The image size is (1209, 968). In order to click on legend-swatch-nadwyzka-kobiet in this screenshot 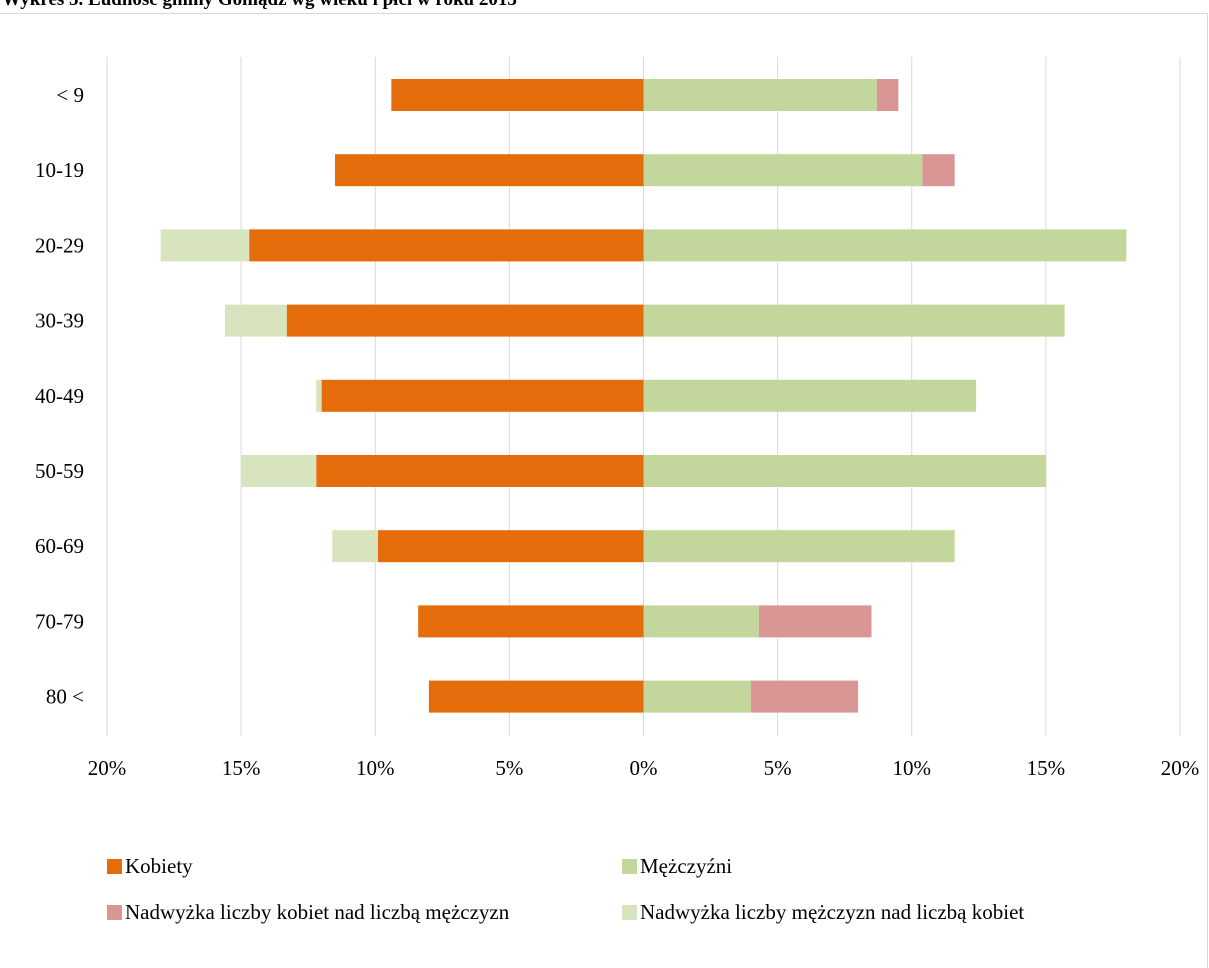, I will do `click(114, 912)`.